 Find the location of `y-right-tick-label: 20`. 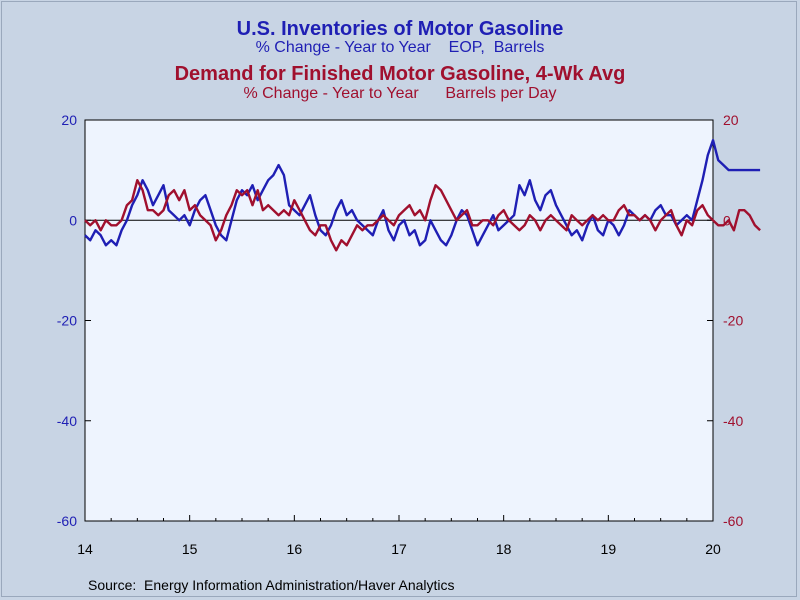

y-right-tick-label: 20 is located at coordinates (731, 120).